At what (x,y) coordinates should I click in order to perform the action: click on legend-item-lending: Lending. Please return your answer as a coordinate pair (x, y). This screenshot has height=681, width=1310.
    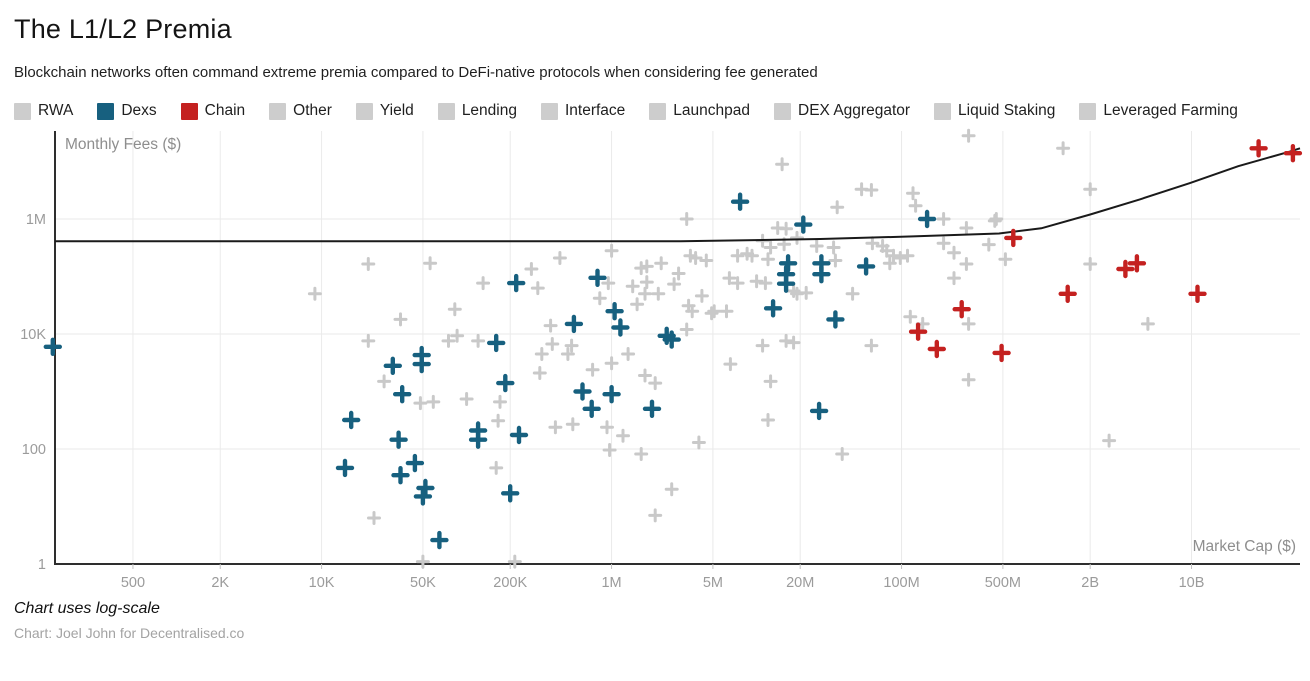
    Looking at the image, I should click on (477, 111).